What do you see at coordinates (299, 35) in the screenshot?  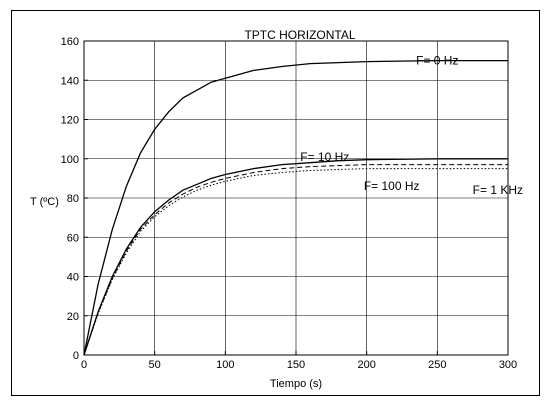 I see `chart-title: TPTC HORIZONTAL` at bounding box center [299, 35].